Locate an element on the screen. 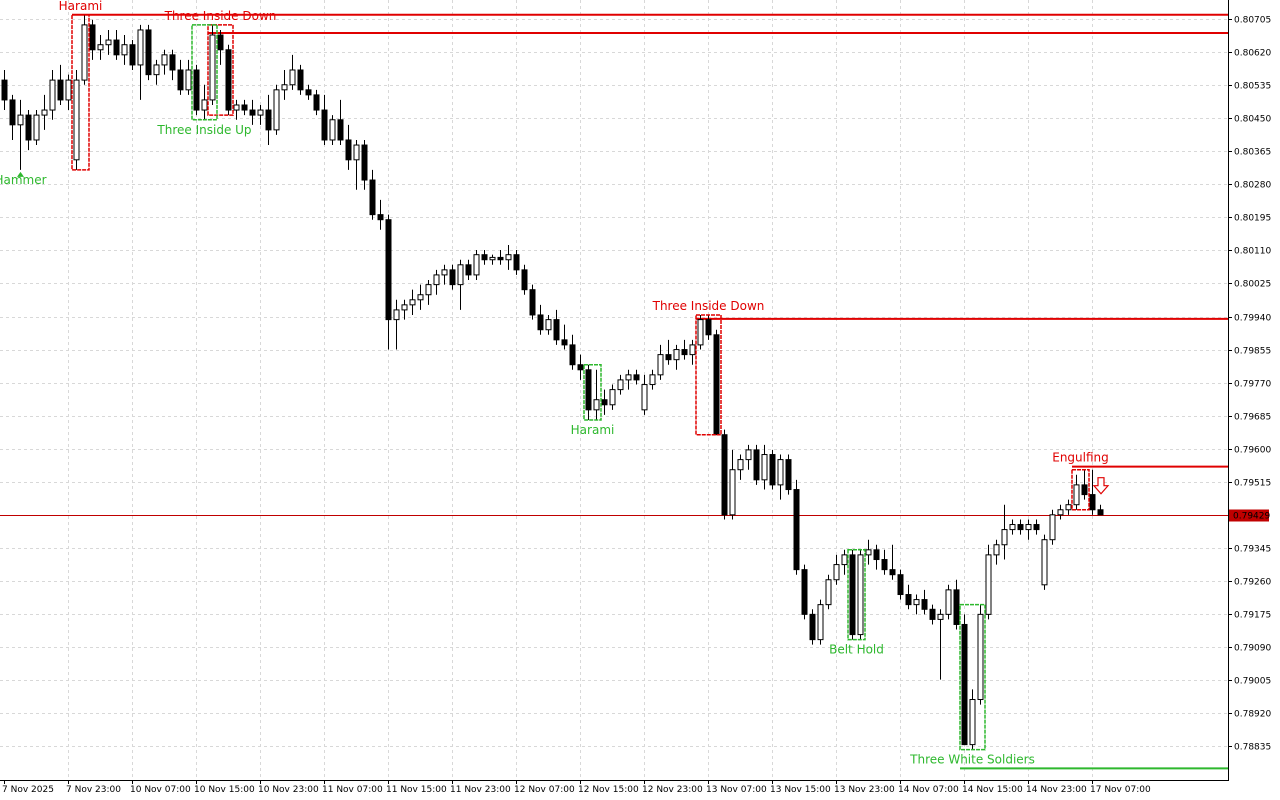 The image size is (1280, 800). y-tick-label: 0.78835 is located at coordinates (1252, 748).